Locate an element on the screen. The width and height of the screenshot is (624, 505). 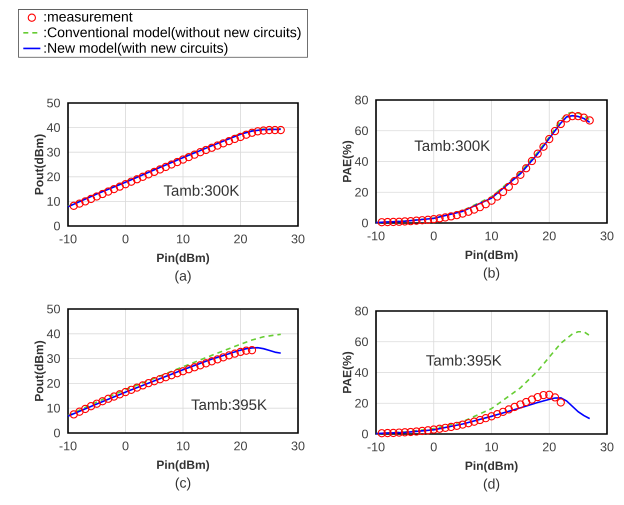
y-tick-label: 10 is located at coordinates (54, 408).